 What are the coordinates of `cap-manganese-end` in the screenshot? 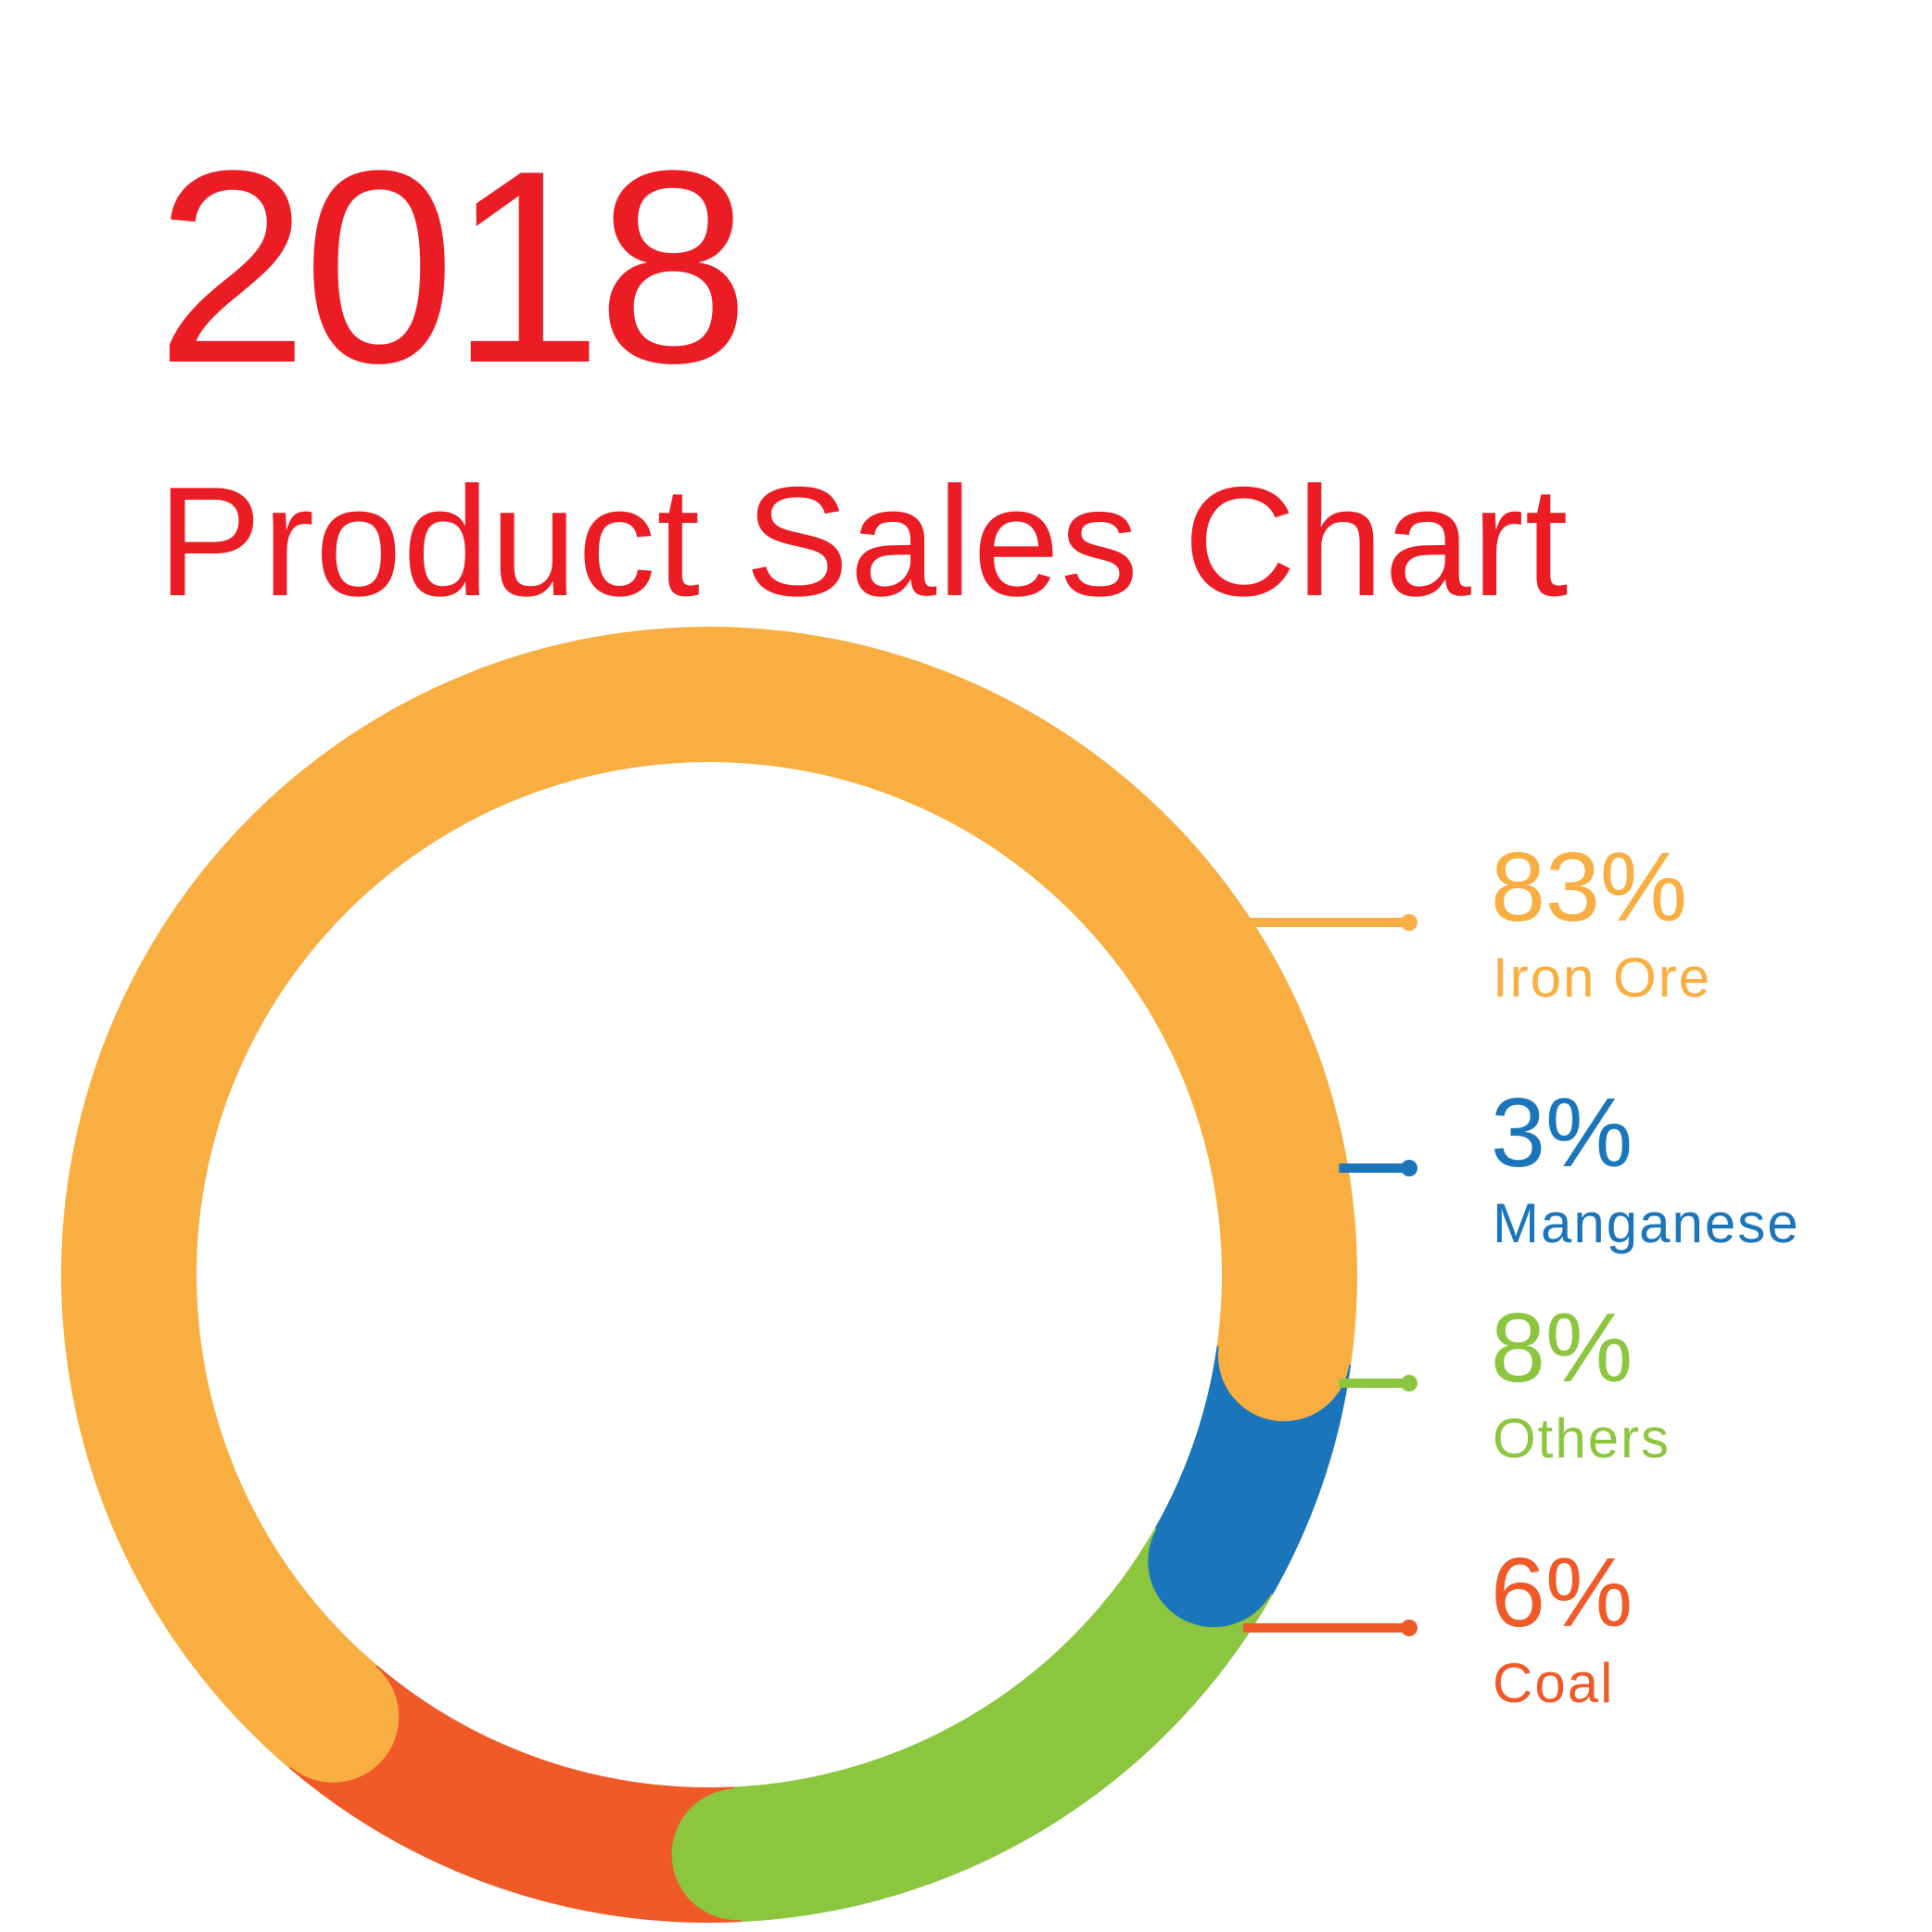 It's located at (1214, 1561).